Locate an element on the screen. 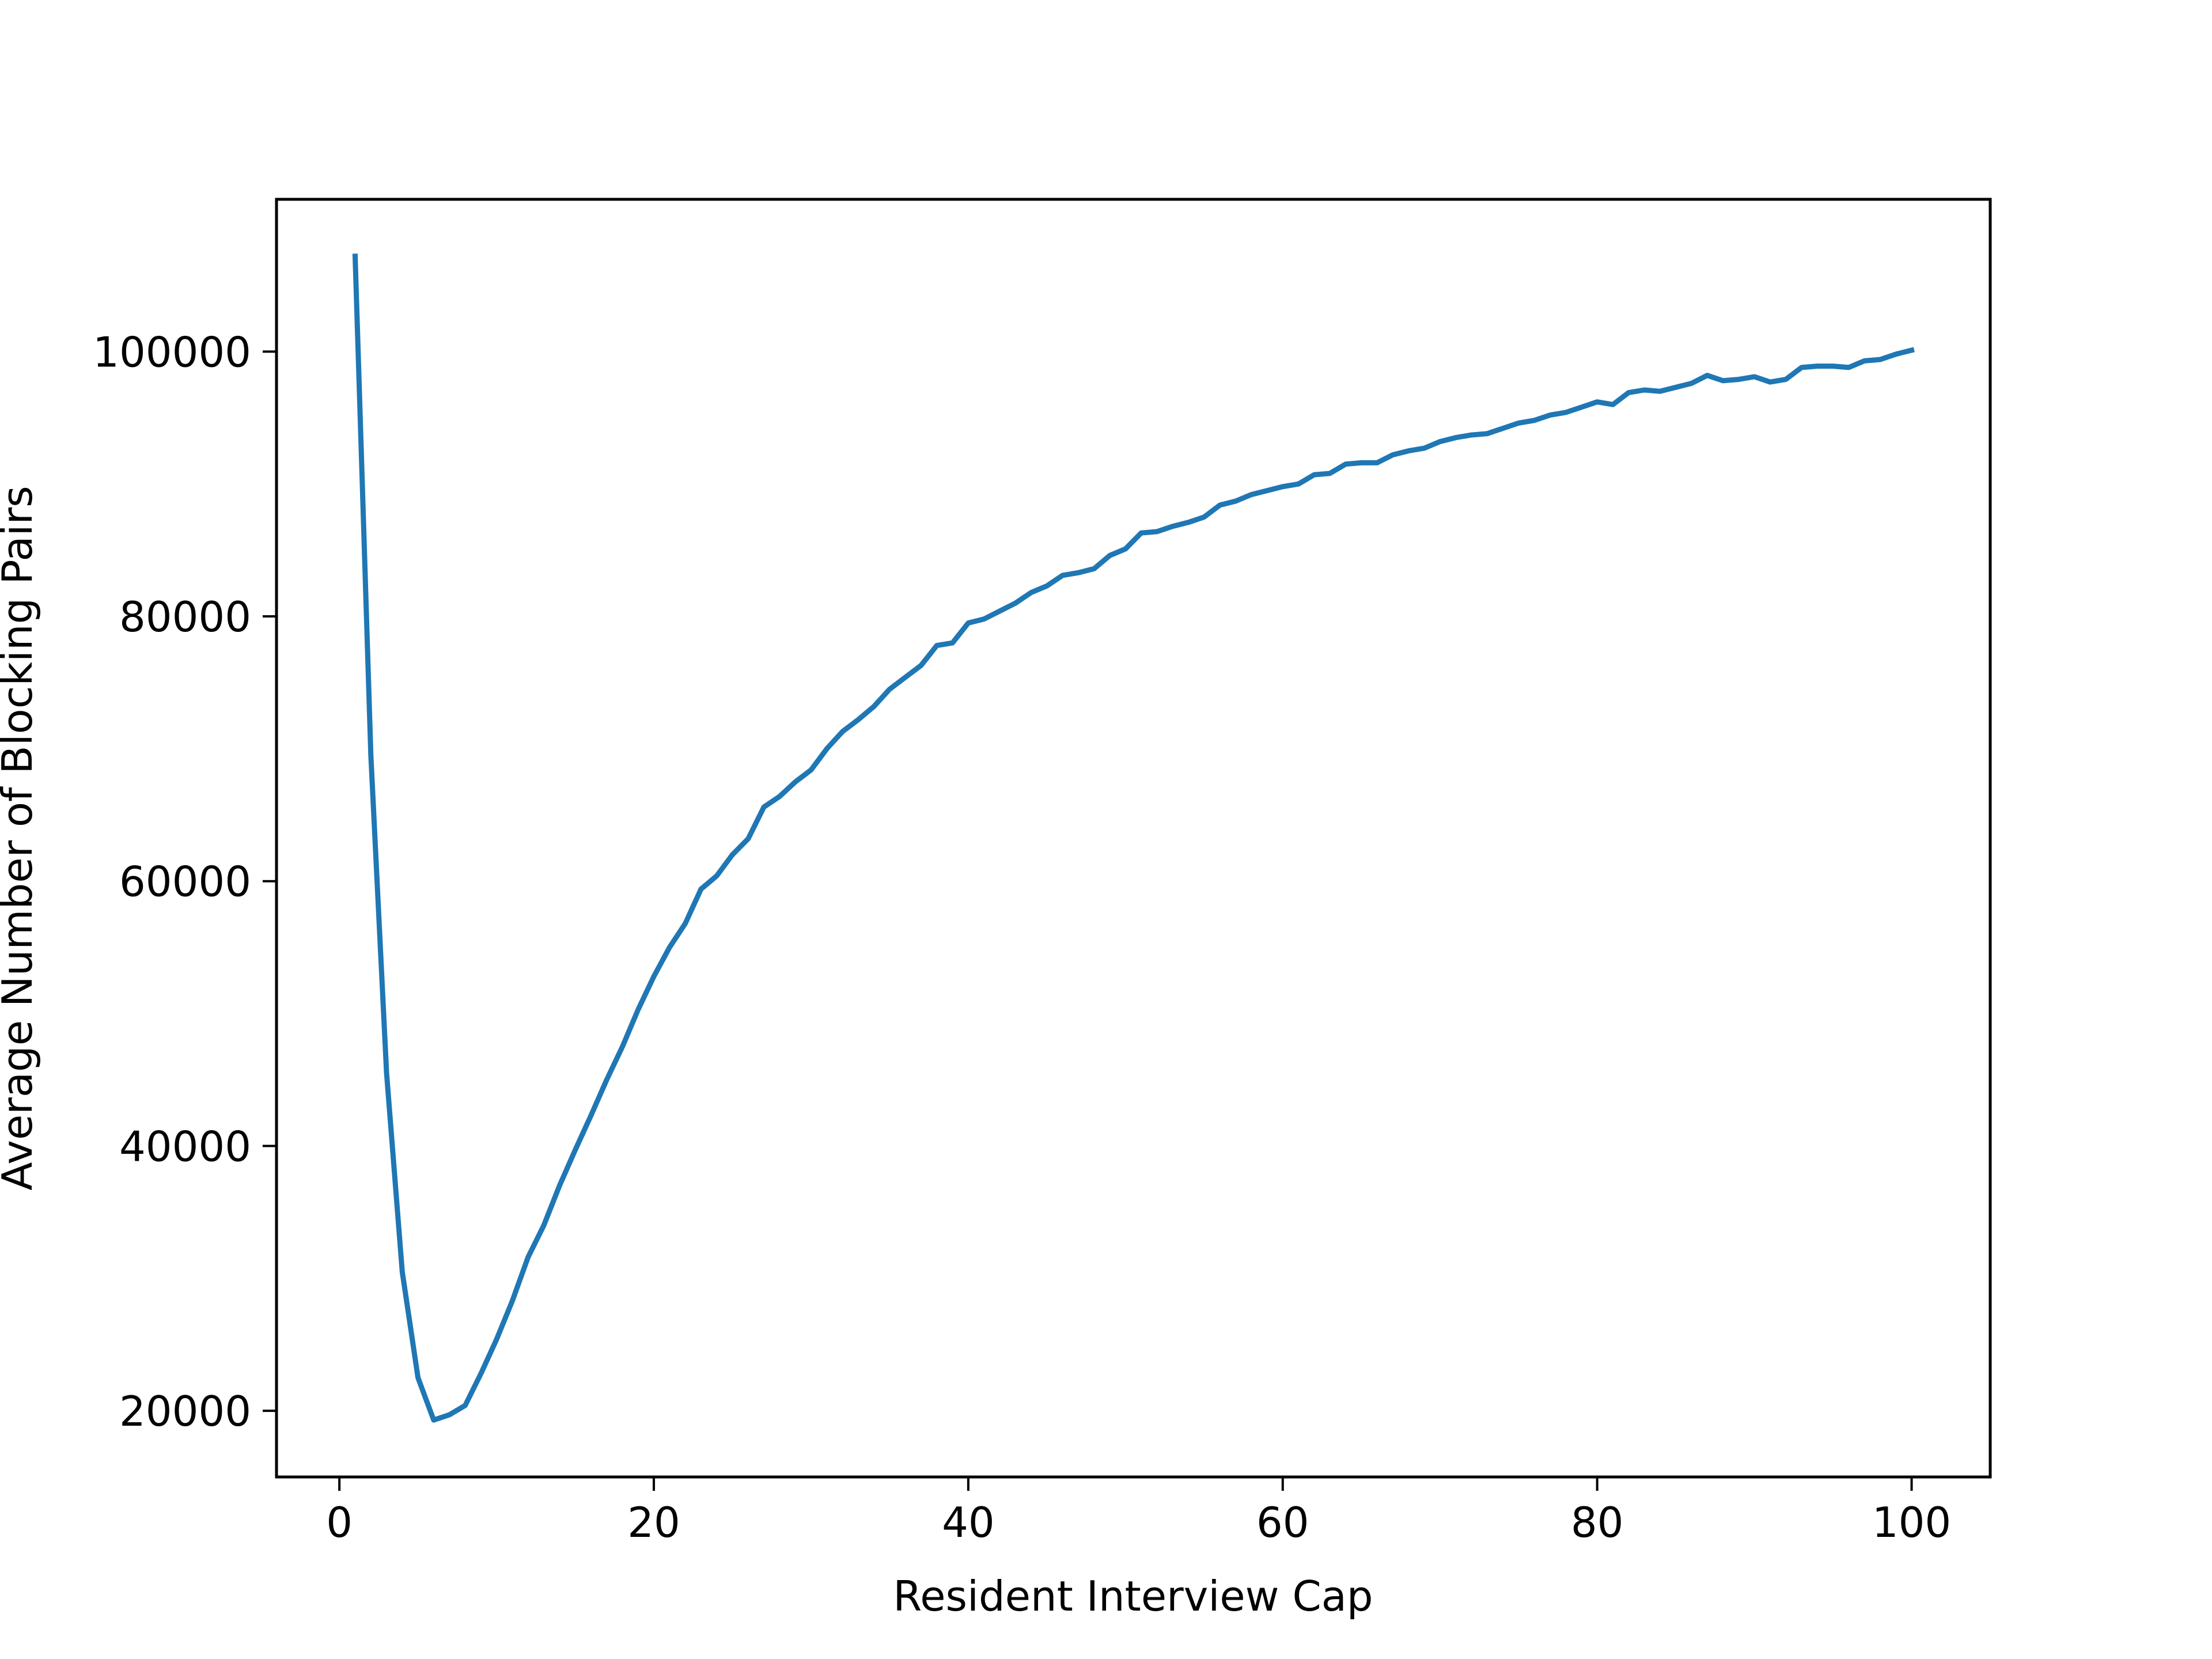  y-tick-label: 20000 is located at coordinates (185, 1411).